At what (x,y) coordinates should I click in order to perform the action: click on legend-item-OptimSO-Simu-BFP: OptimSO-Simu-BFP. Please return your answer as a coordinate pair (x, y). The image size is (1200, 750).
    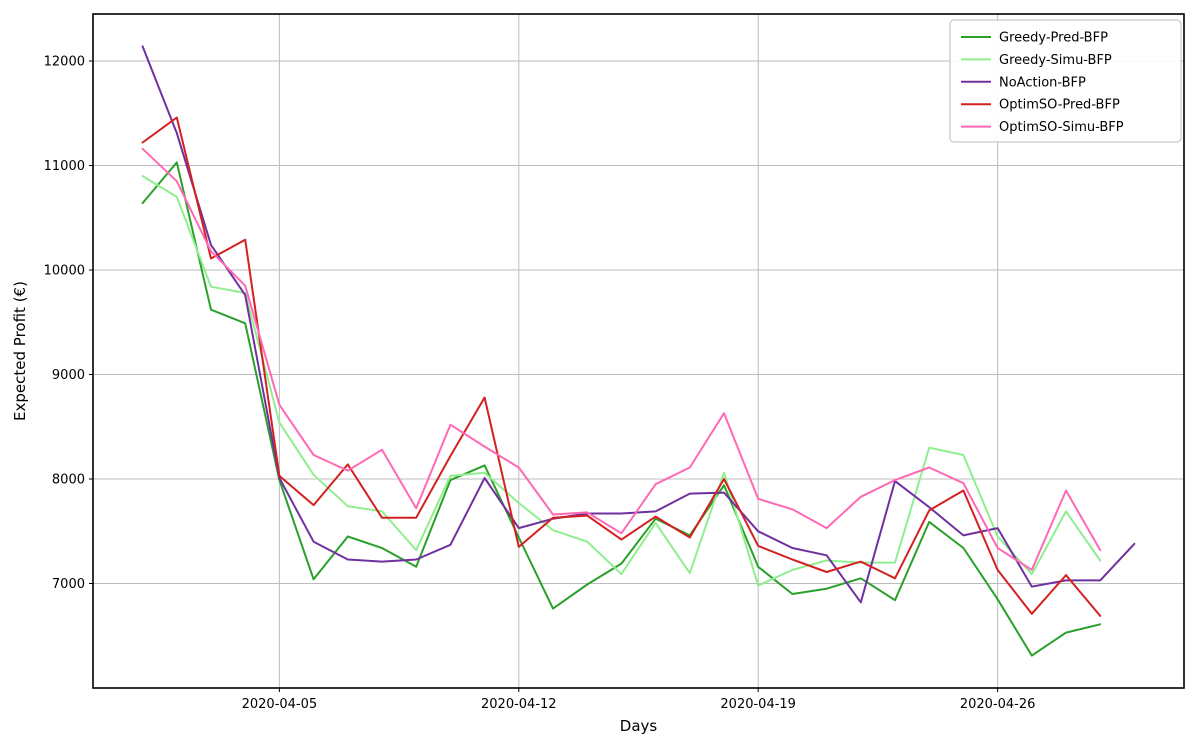
    Looking at the image, I should click on (1042, 127).